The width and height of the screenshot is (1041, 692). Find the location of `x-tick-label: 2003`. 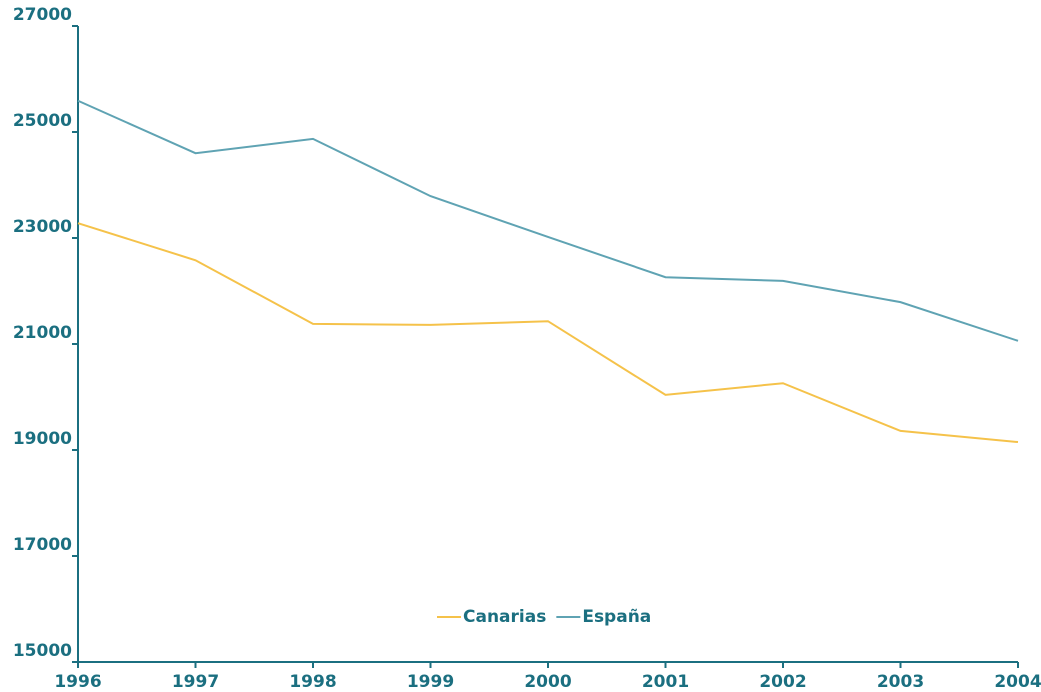

x-tick-label: 2003 is located at coordinates (900, 682).